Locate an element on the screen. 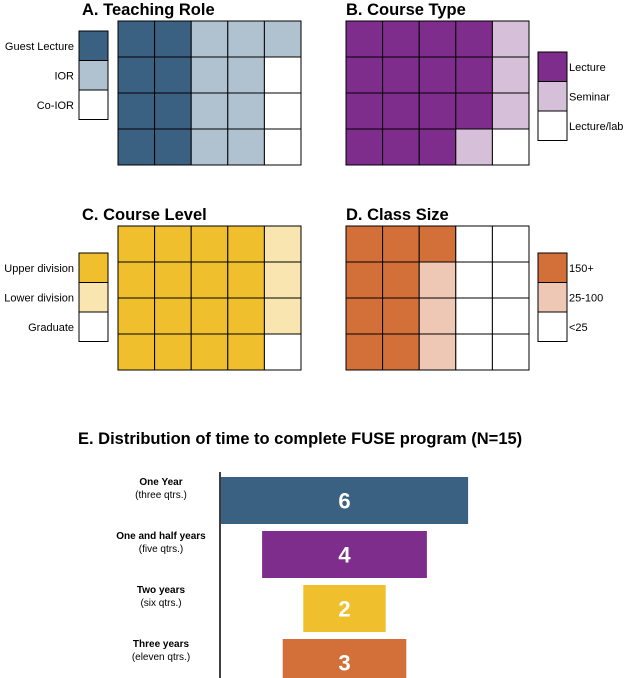 Image resolution: width=628 pixels, height=678 pixels. panel-title: B. Course Type is located at coordinates (406, 10).